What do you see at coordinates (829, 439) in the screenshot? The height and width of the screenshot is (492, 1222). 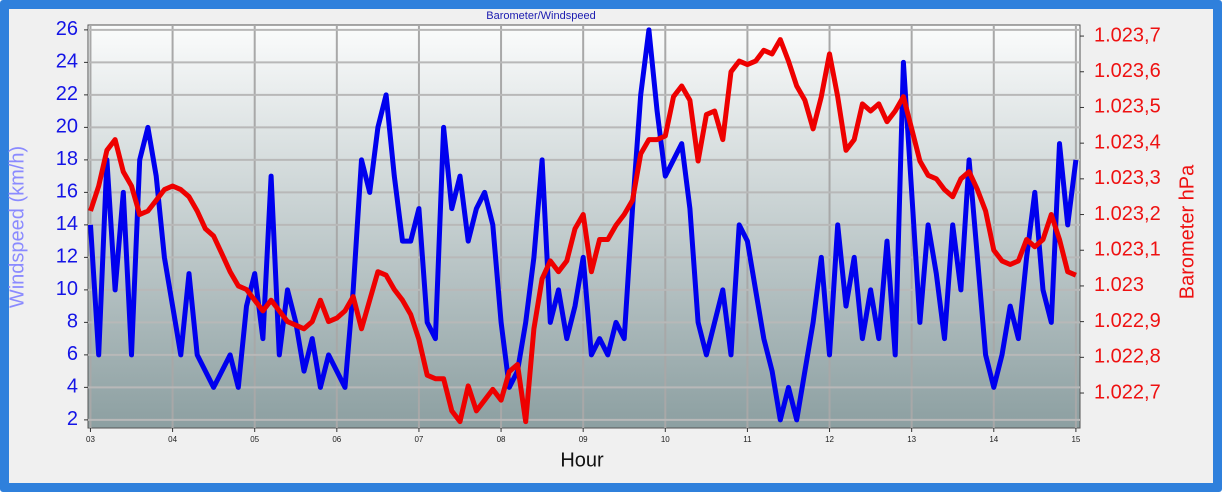 I see `x-tick-label: 12` at bounding box center [829, 439].